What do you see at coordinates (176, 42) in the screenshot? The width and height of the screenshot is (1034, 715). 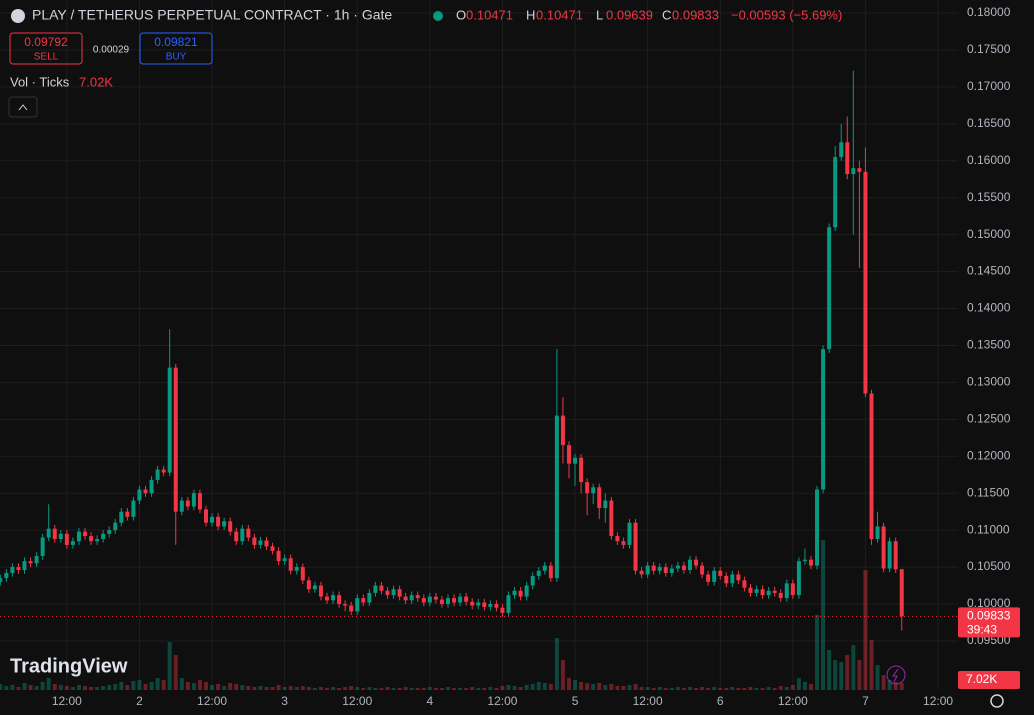 I see `buy-price: 0.09821` at bounding box center [176, 42].